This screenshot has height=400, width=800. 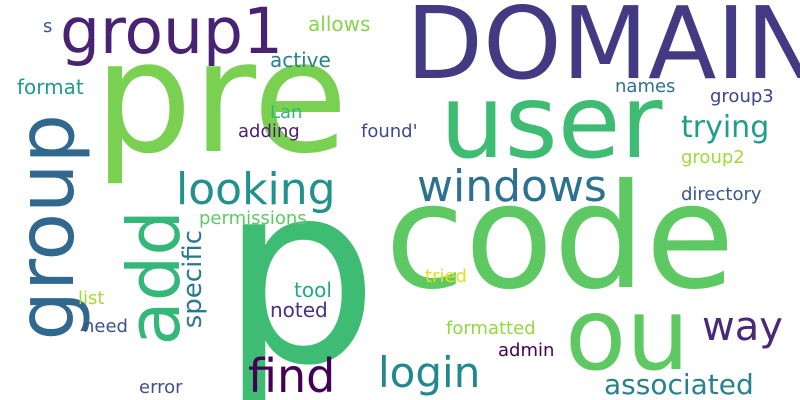 What do you see at coordinates (50, 87) in the screenshot?
I see `word-format: format` at bounding box center [50, 87].